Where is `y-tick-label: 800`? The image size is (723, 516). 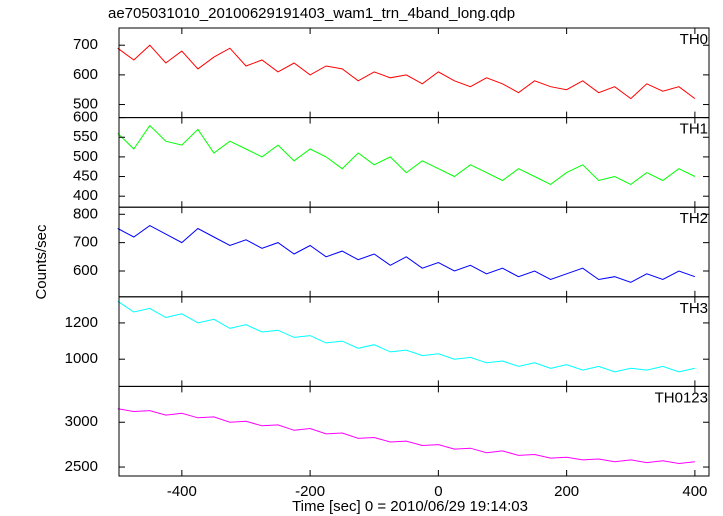
y-tick-label: 800 is located at coordinates (85, 213).